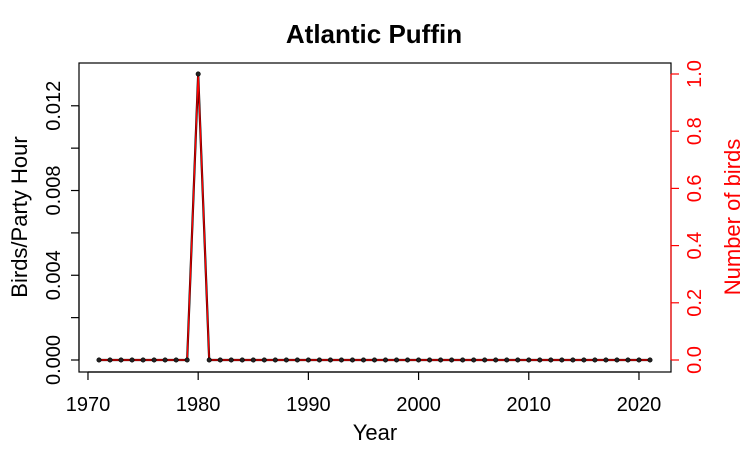 This screenshot has height=450, width=750. I want to click on y-axis-right-label: Number of birds, so click(732, 217).